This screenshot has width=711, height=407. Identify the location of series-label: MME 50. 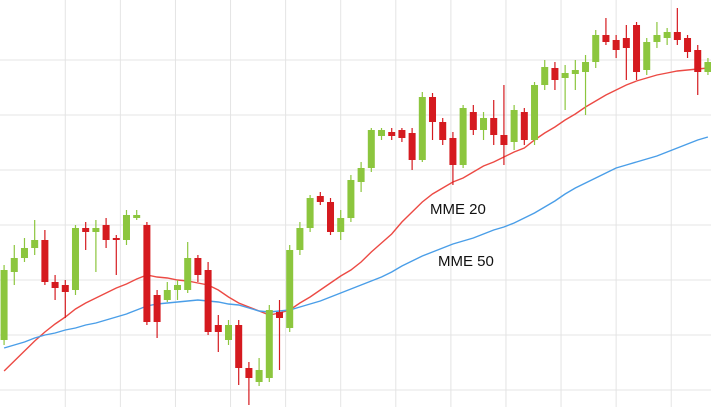
(466, 261).